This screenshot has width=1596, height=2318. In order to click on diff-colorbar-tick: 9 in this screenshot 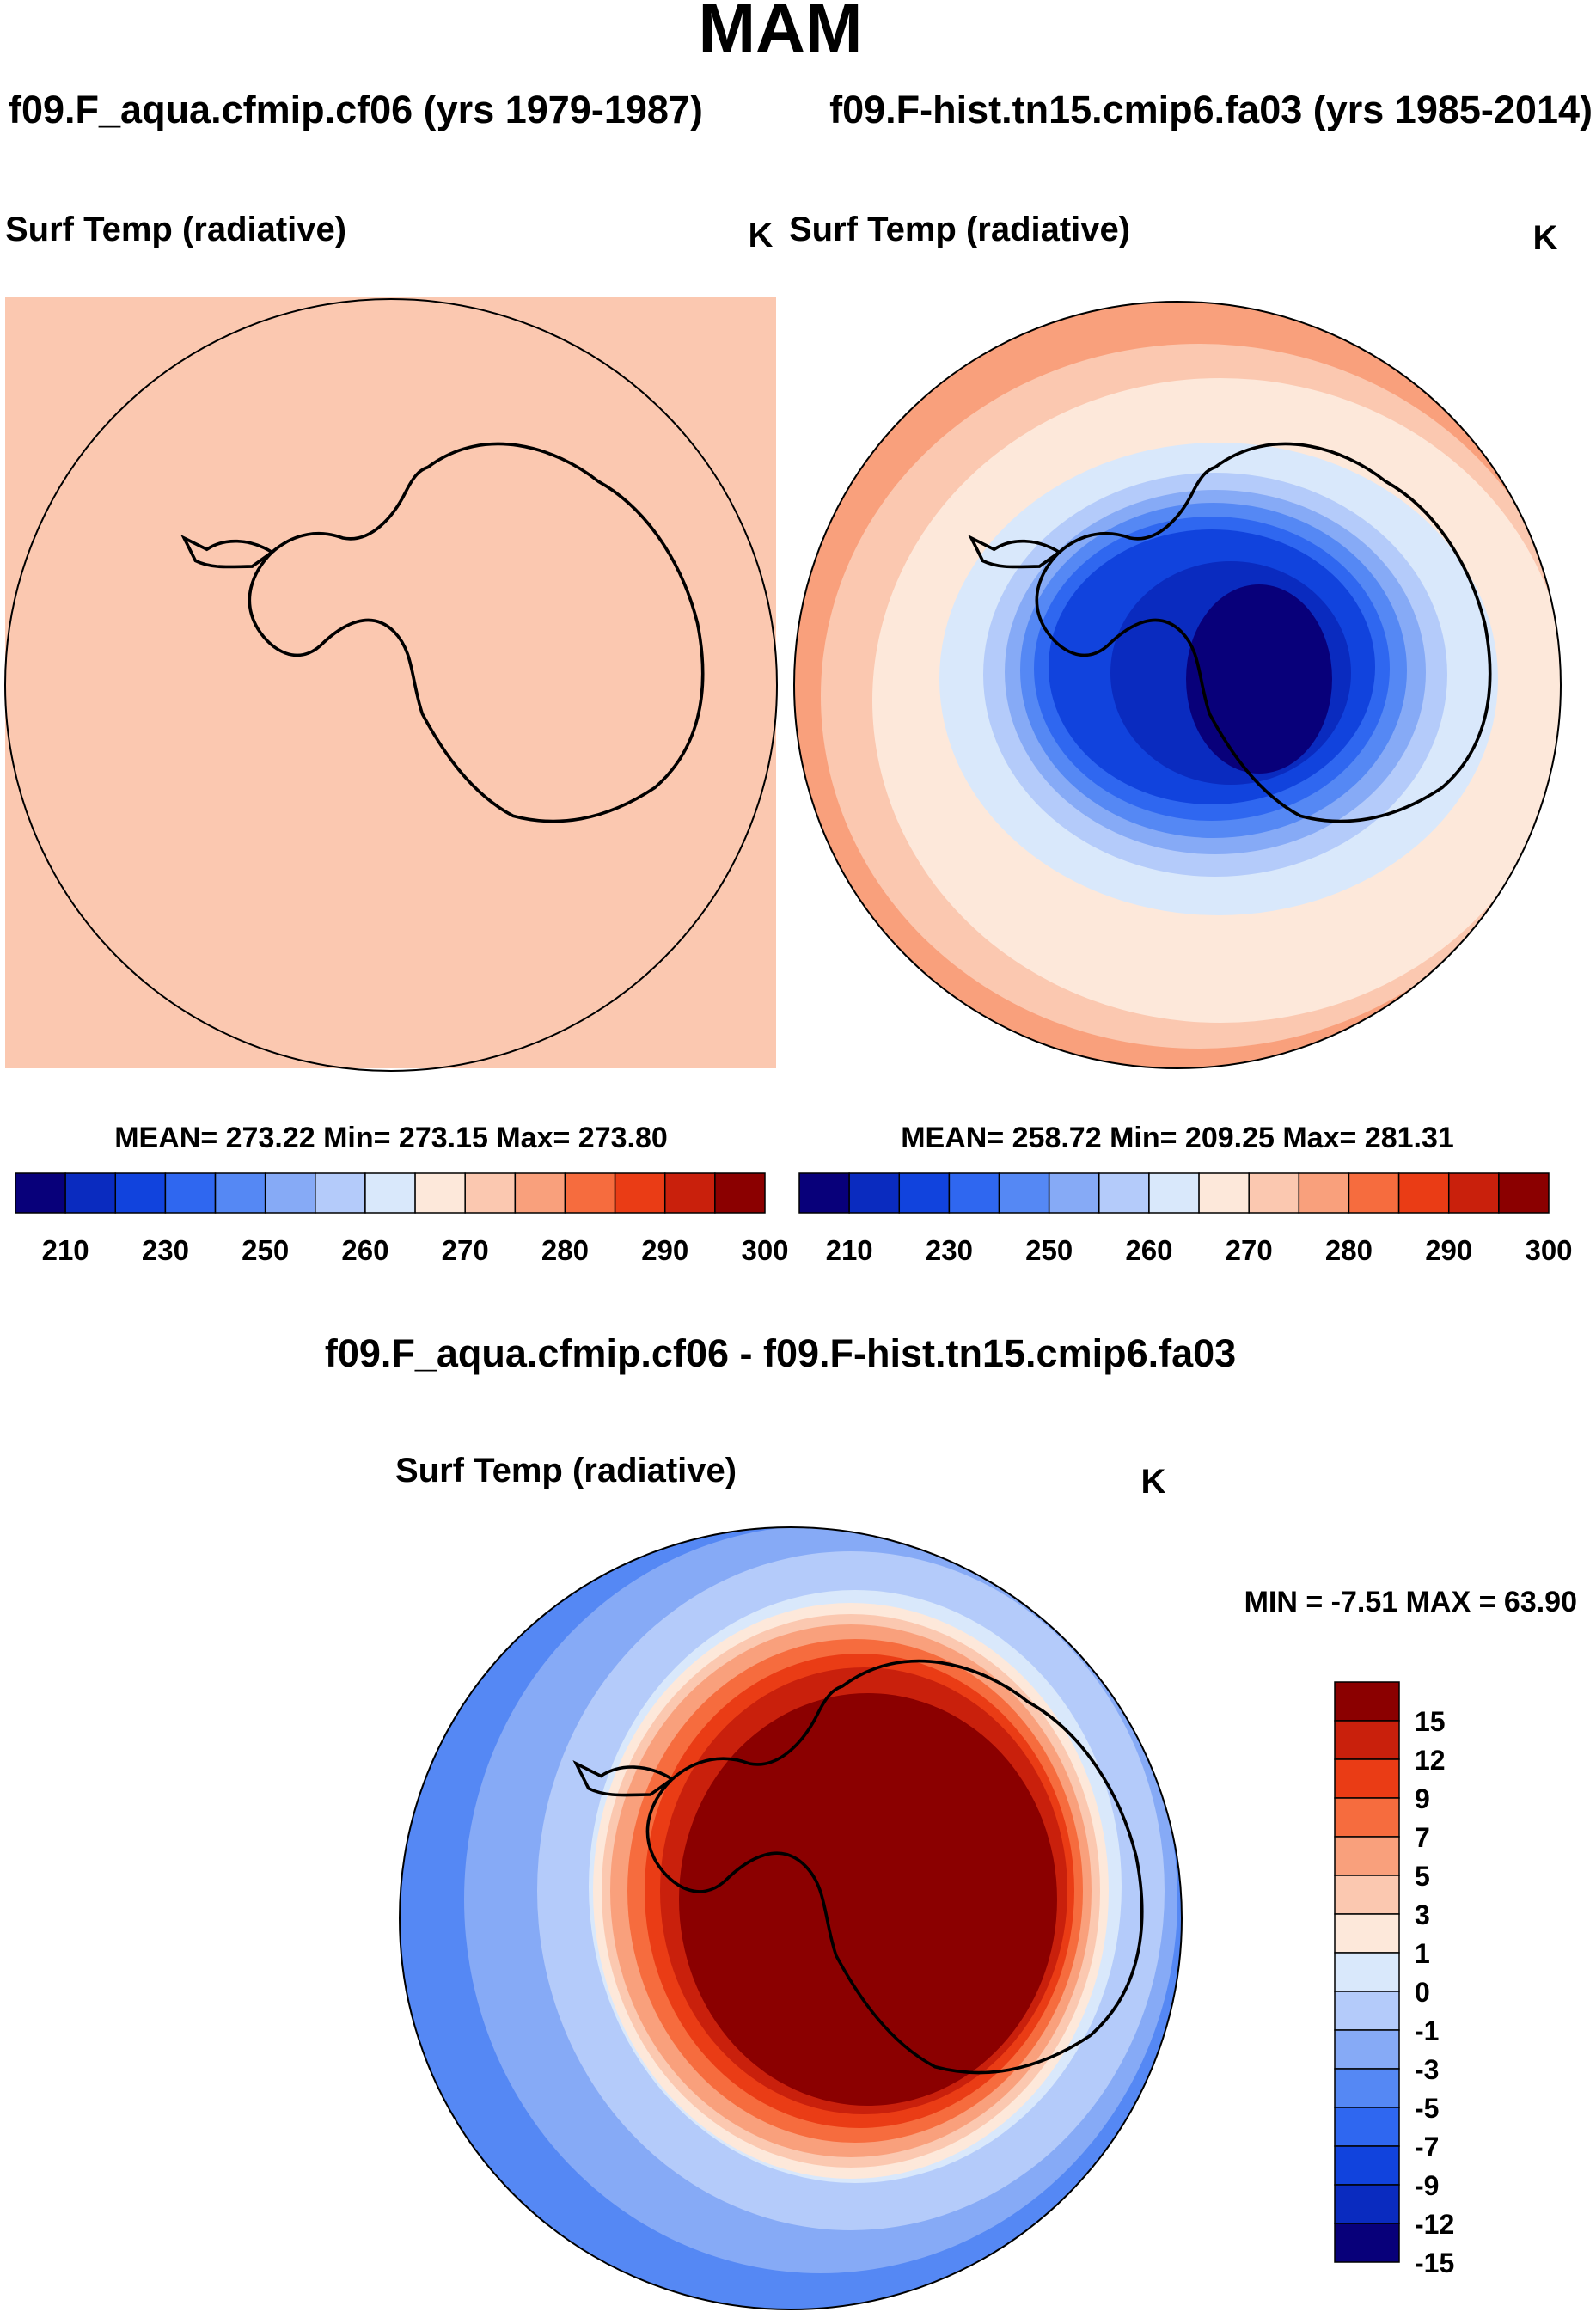, I will do `click(1422, 1798)`.